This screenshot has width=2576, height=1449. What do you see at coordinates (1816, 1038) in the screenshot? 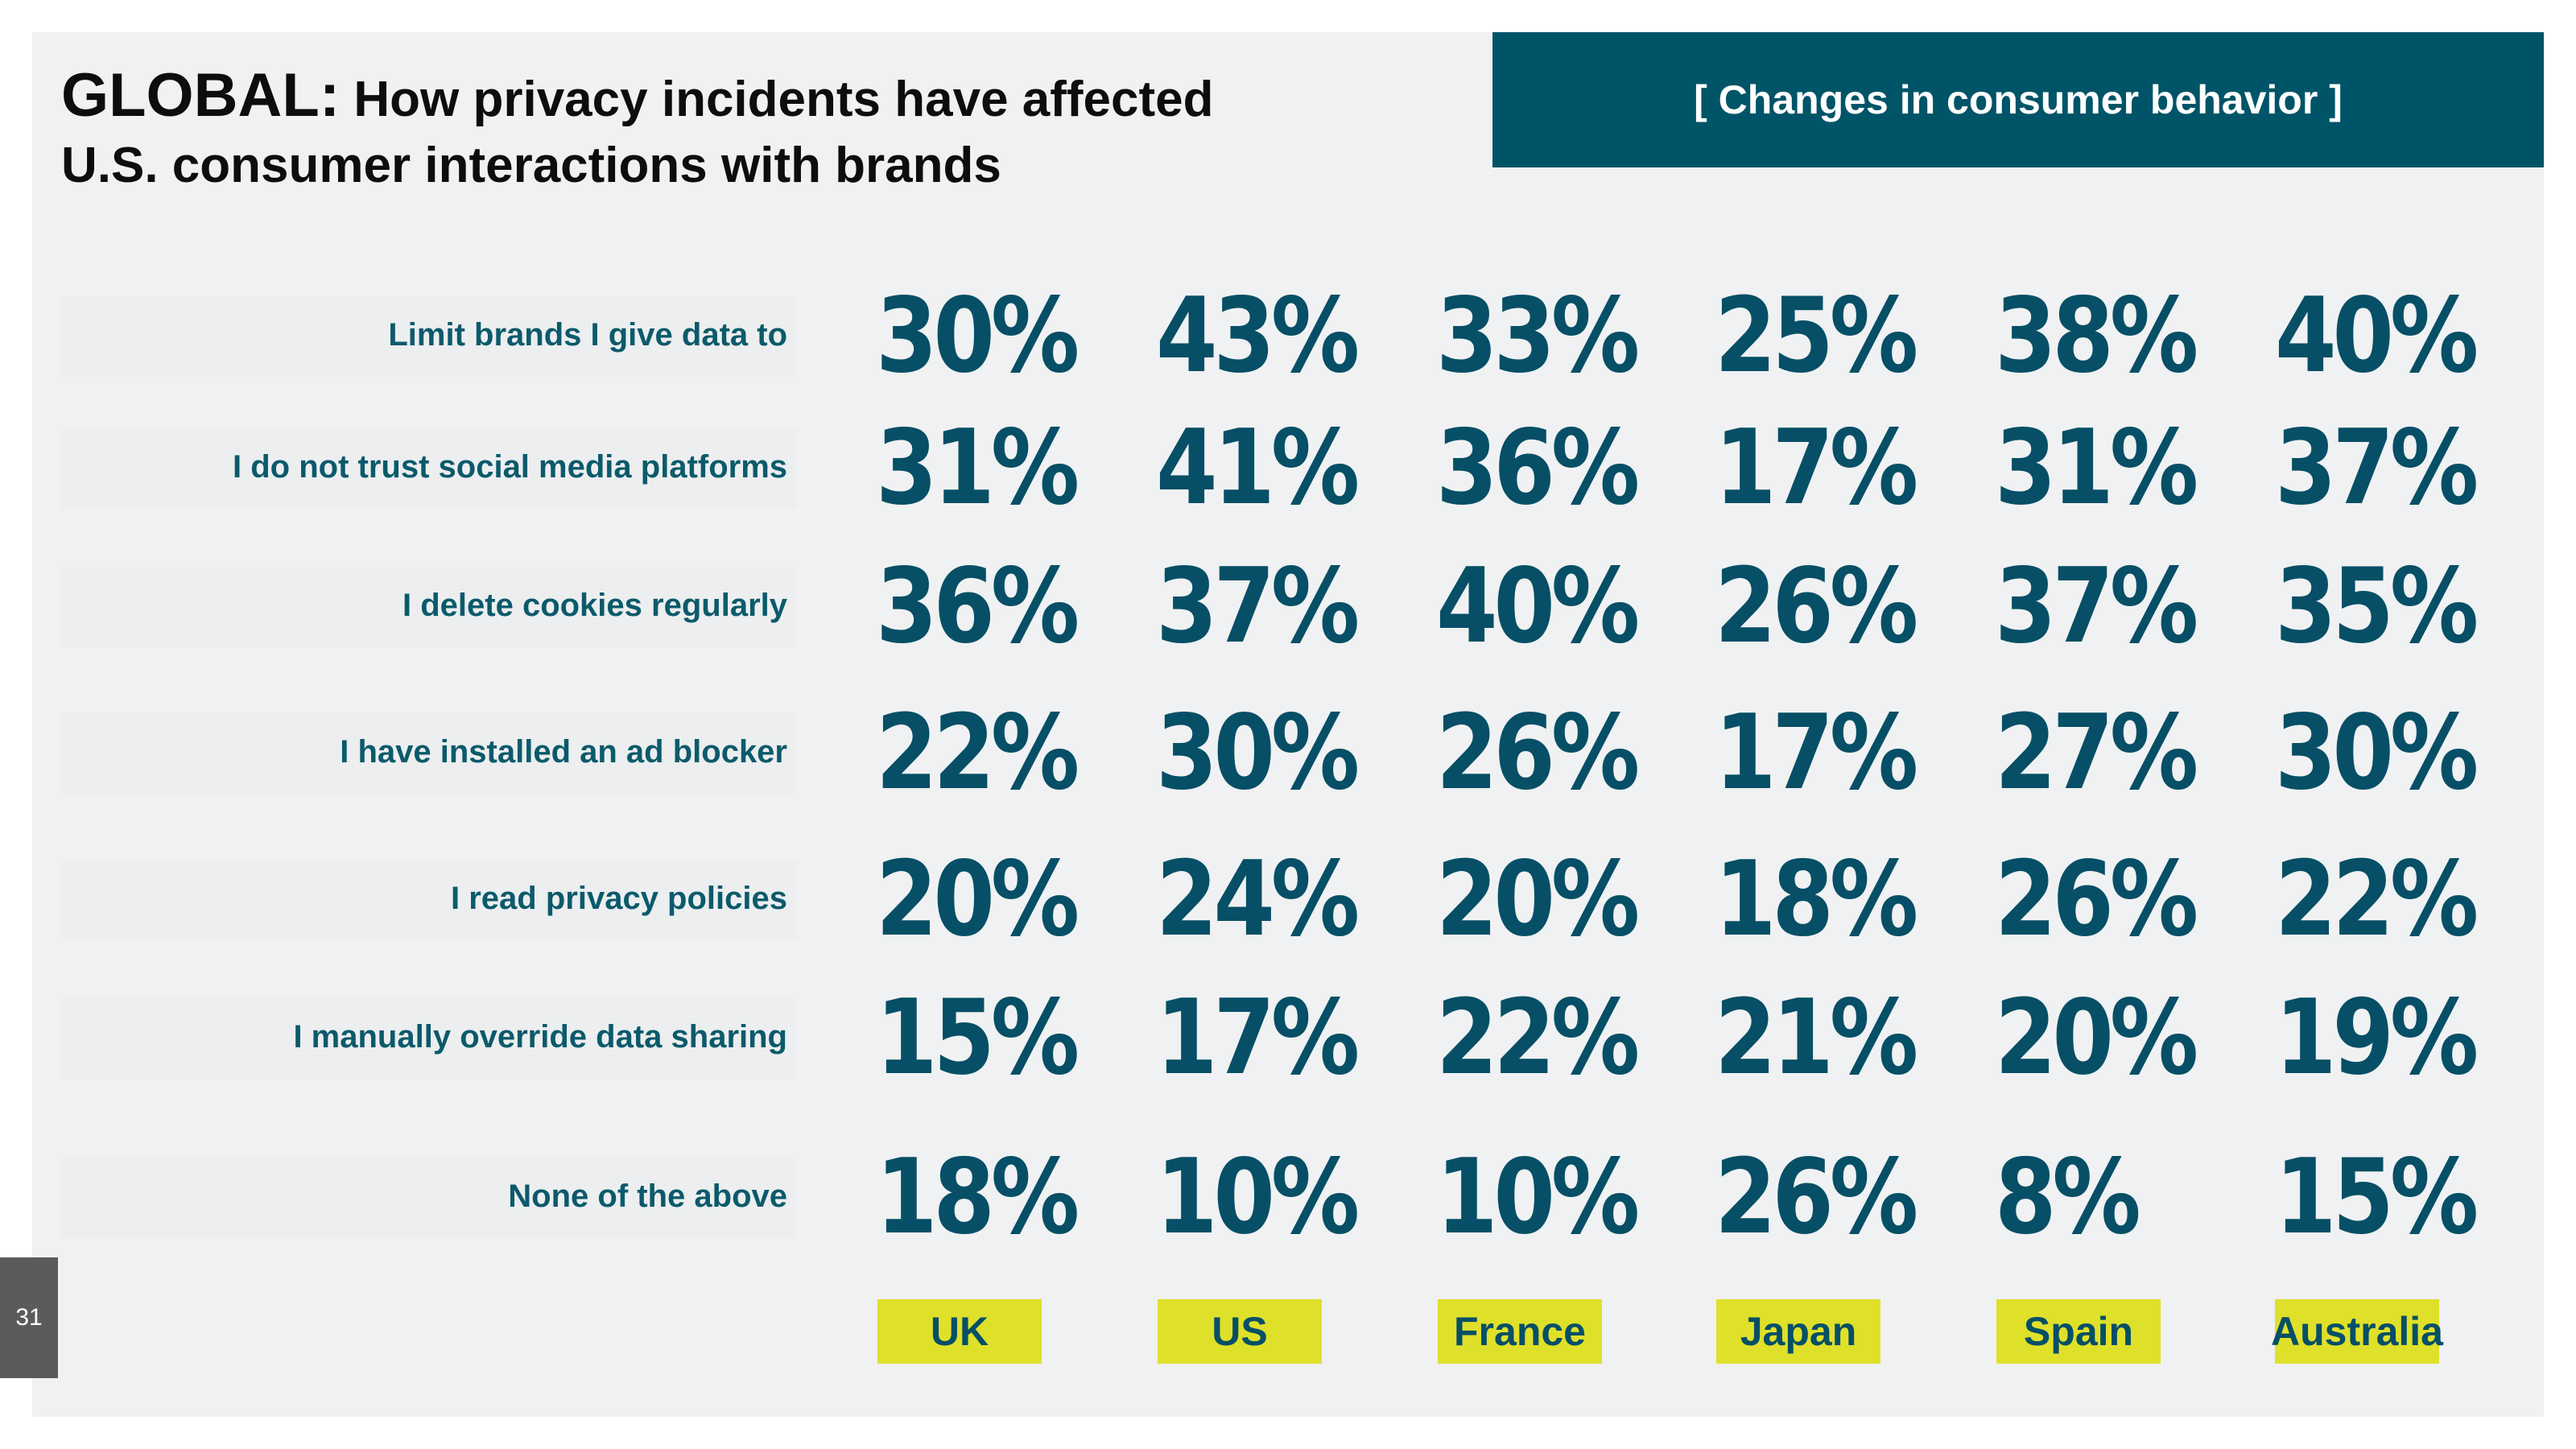
I see `value-cell: 21%` at bounding box center [1816, 1038].